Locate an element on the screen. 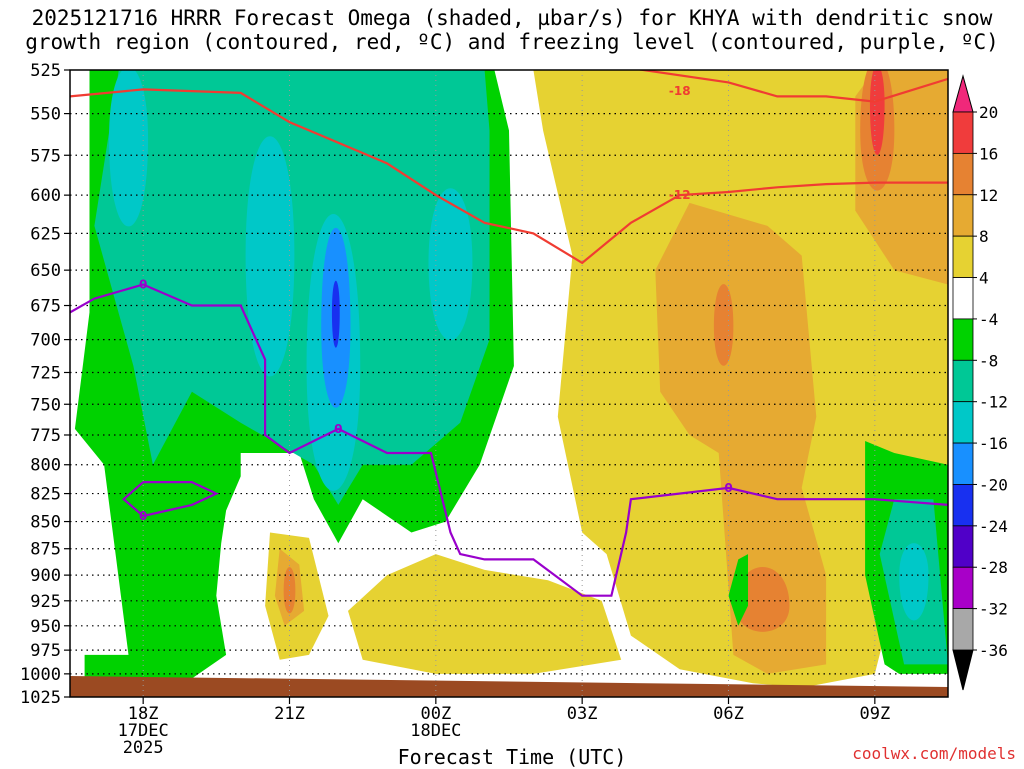 Image resolution: width=1024 pixels, height=769 pixels. colorbar: 20 16 12 8 4 -4 -8 -12 -16 -20 -24 -28 -32 -36 is located at coordinates (980, 382).